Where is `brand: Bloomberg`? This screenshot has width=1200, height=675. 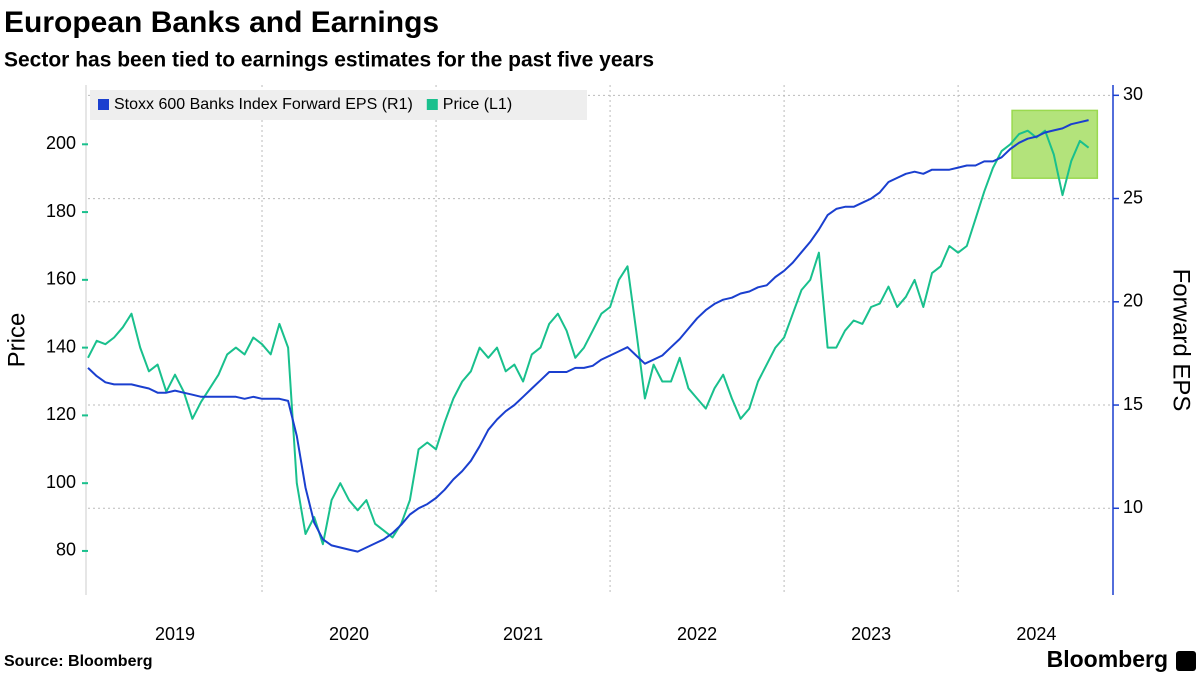 brand: Bloomberg is located at coordinates (1107, 659).